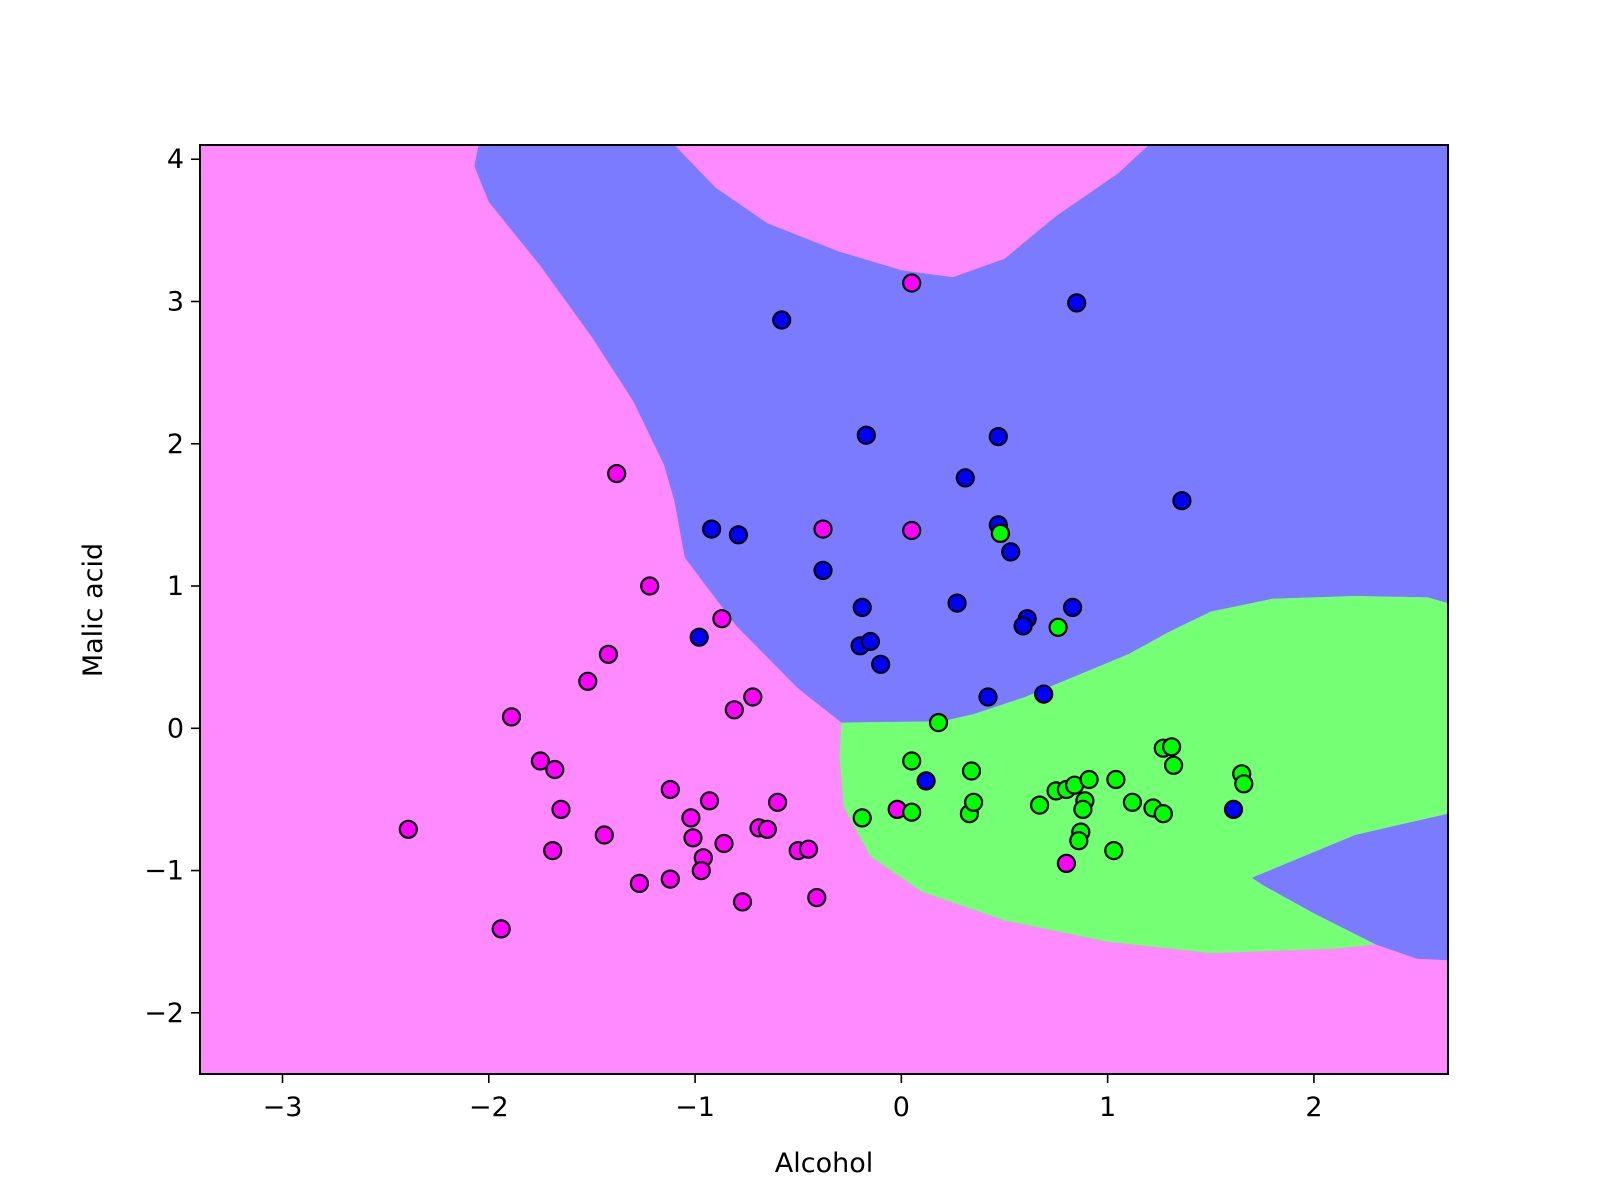 Image resolution: width=1600 pixels, height=1200 pixels. What do you see at coordinates (175, 586) in the screenshot?
I see `y-tick-label: 1` at bounding box center [175, 586].